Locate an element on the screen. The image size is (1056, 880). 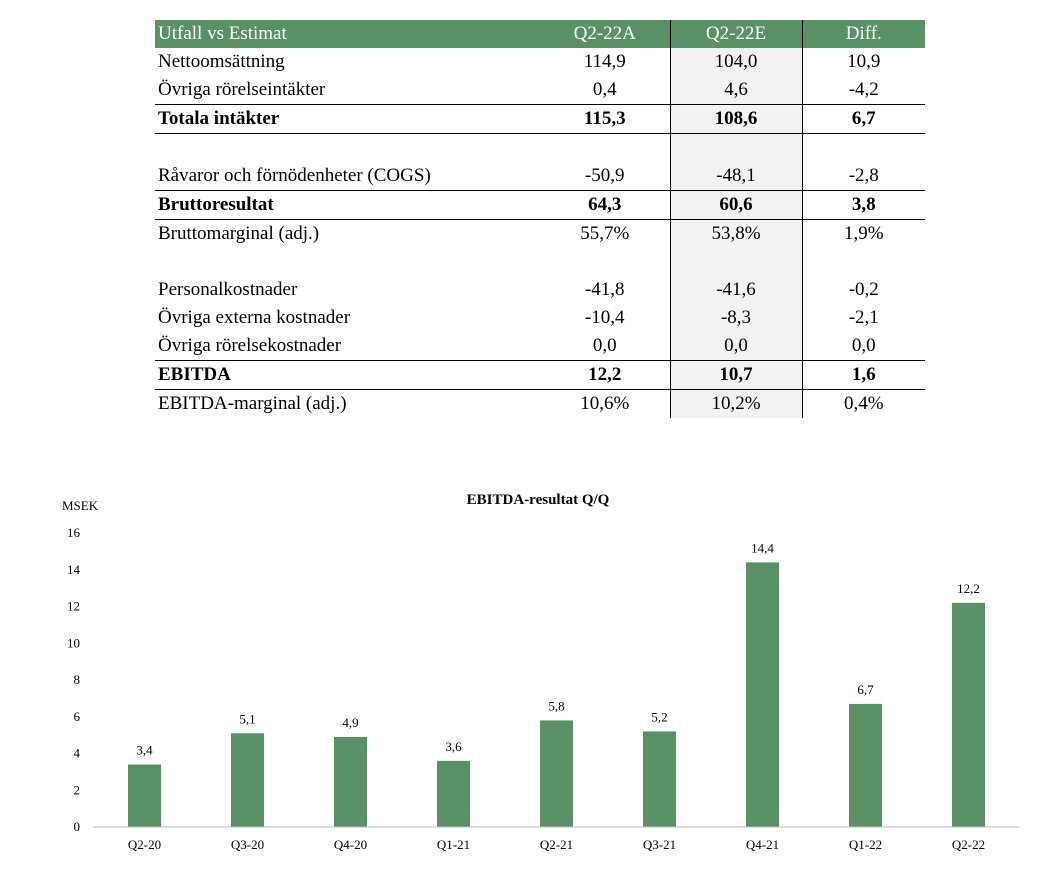
row-label: Övriga rörelsekostnader is located at coordinates (250, 345).